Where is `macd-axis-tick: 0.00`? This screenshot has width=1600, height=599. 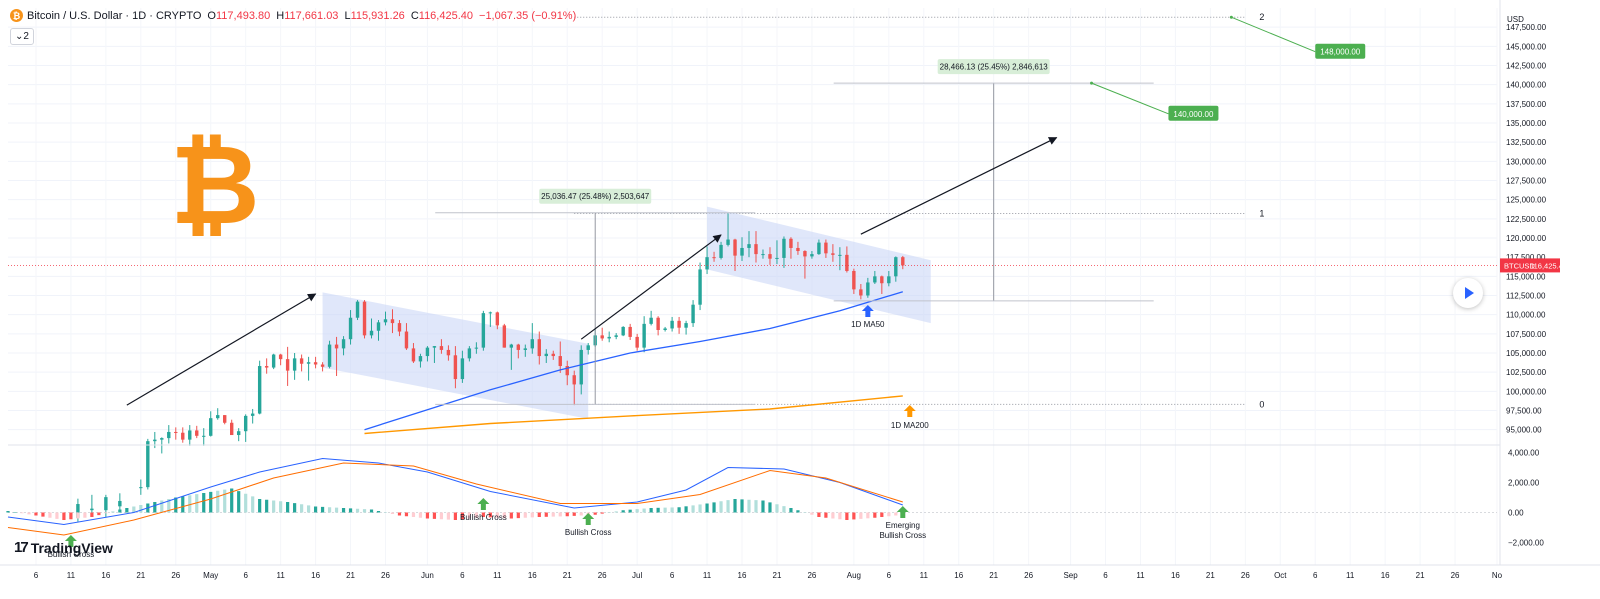 macd-axis-tick: 0.00 is located at coordinates (1516, 513).